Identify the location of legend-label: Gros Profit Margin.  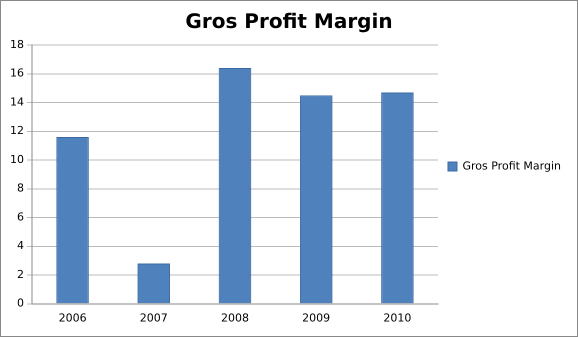
(512, 165).